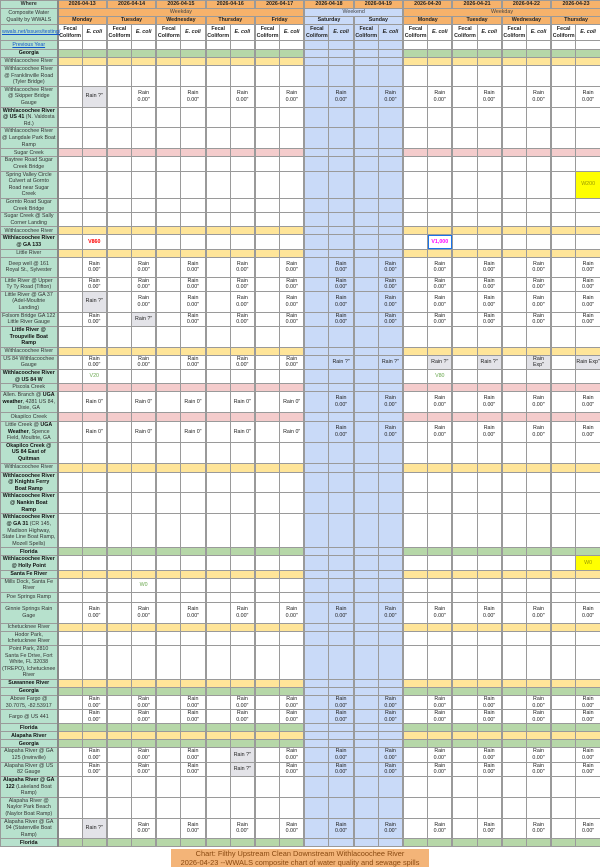 The width and height of the screenshot is (600, 867). I want to click on rain-value: Rain Exp", so click(588, 362).